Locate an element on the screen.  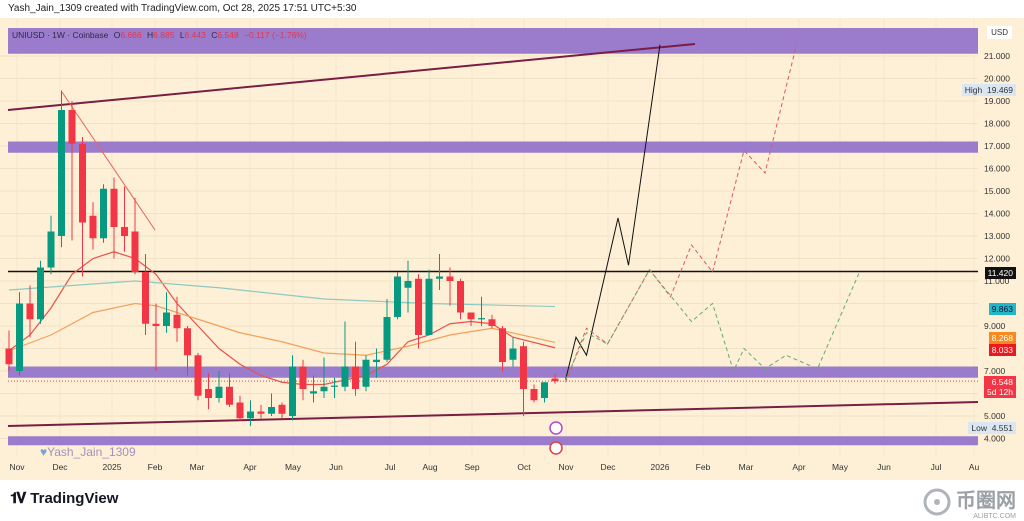
signature-text: Yash_Jain_1309 is located at coordinates (91, 452).